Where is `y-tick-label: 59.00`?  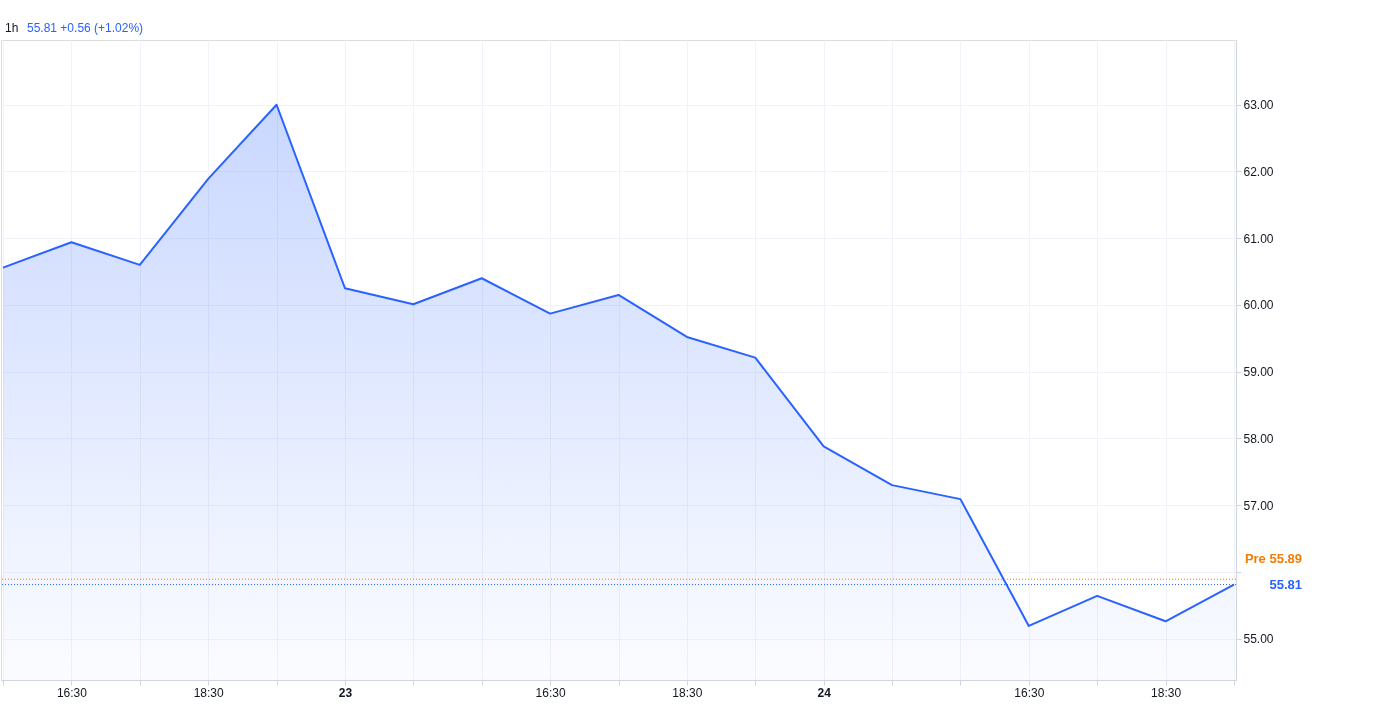
y-tick-label: 59.00 is located at coordinates (1258, 372).